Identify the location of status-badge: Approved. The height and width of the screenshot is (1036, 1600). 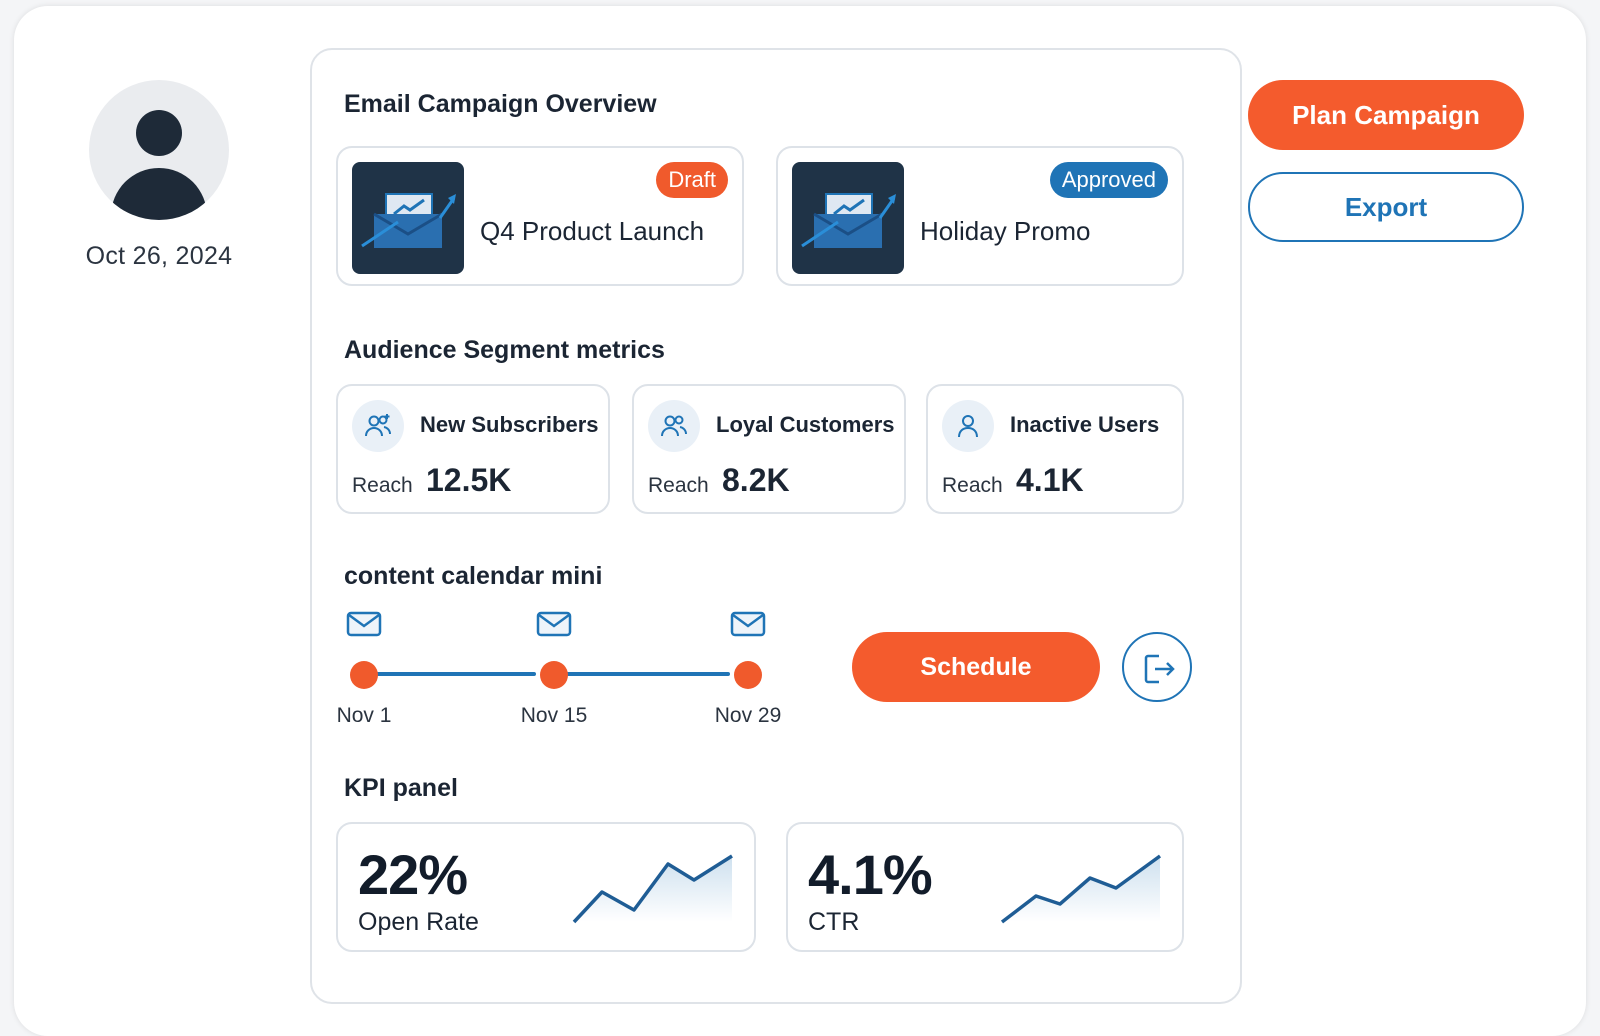
(1108, 180).